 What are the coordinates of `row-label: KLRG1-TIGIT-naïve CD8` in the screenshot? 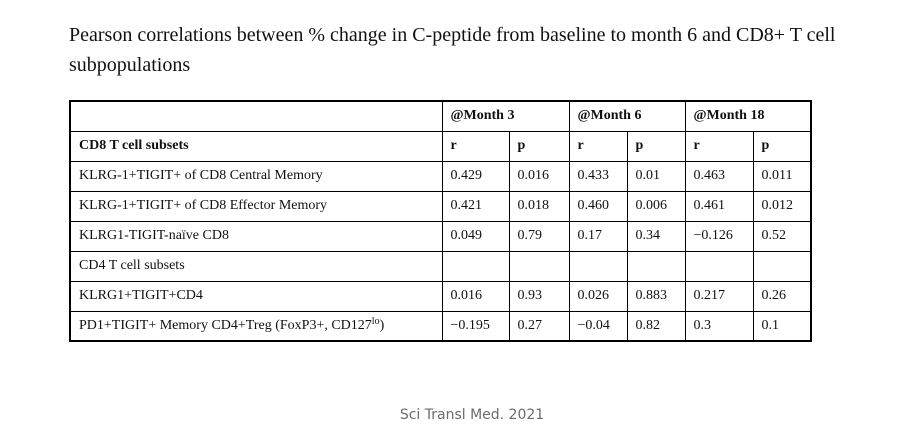 It's located at (256, 236).